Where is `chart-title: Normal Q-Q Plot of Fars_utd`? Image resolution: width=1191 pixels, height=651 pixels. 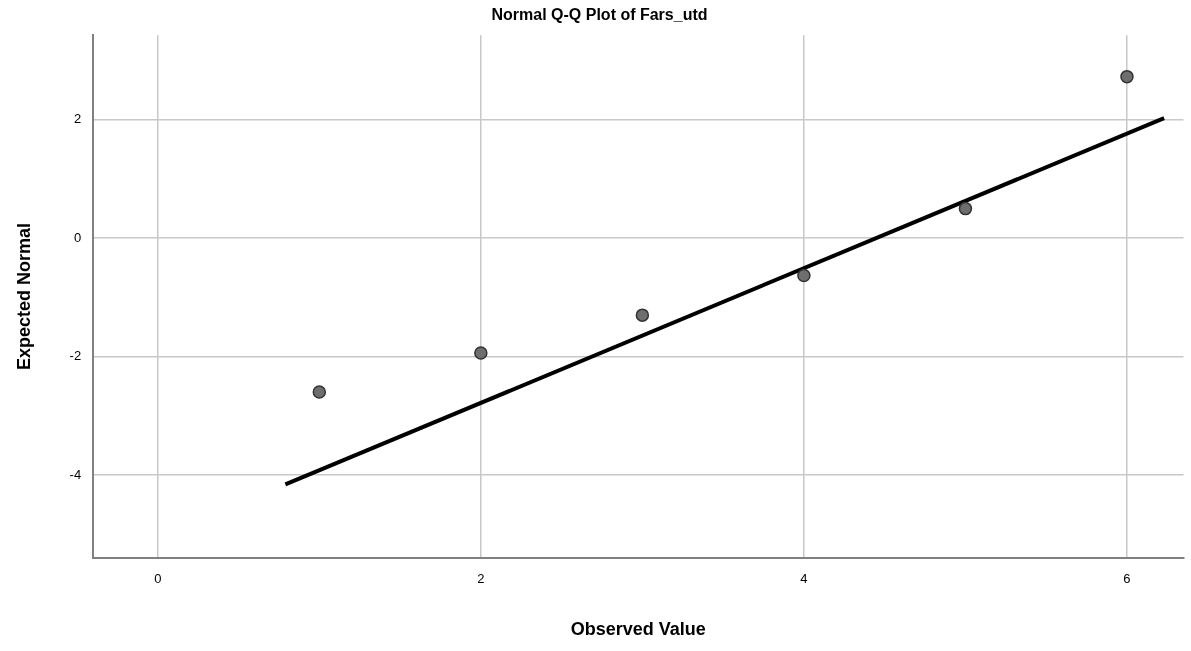 chart-title: Normal Q-Q Plot of Fars_utd is located at coordinates (599, 15).